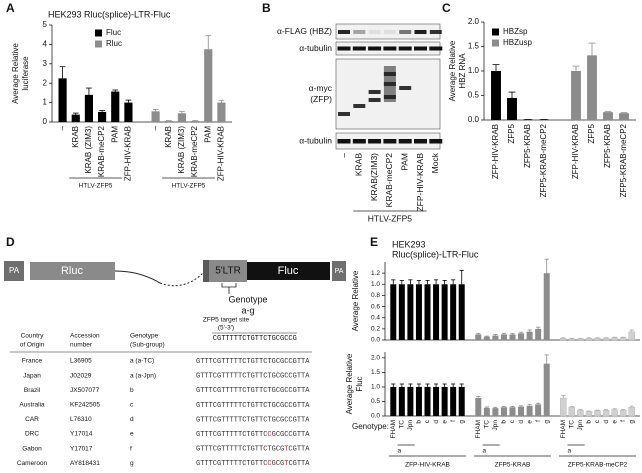  I want to click on group-label: ZFP-HIV-KRAB, so click(427, 465).